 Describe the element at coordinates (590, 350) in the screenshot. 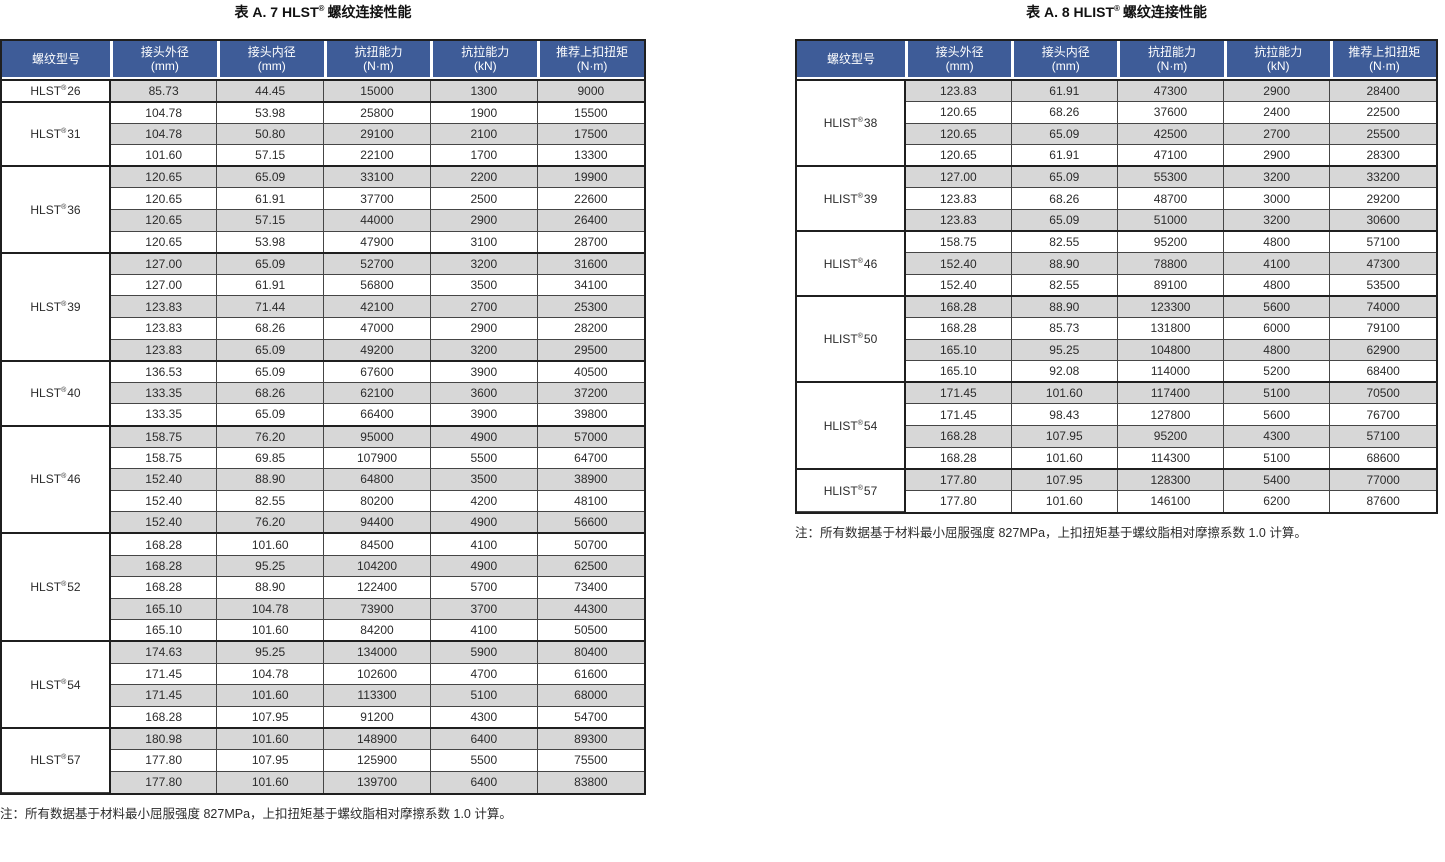

I see `data-cell: 29500` at that location.